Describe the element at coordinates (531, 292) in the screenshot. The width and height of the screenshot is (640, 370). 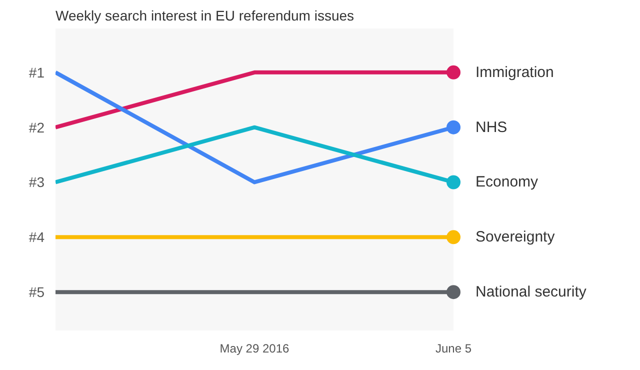
I see `series-label: National security` at that location.